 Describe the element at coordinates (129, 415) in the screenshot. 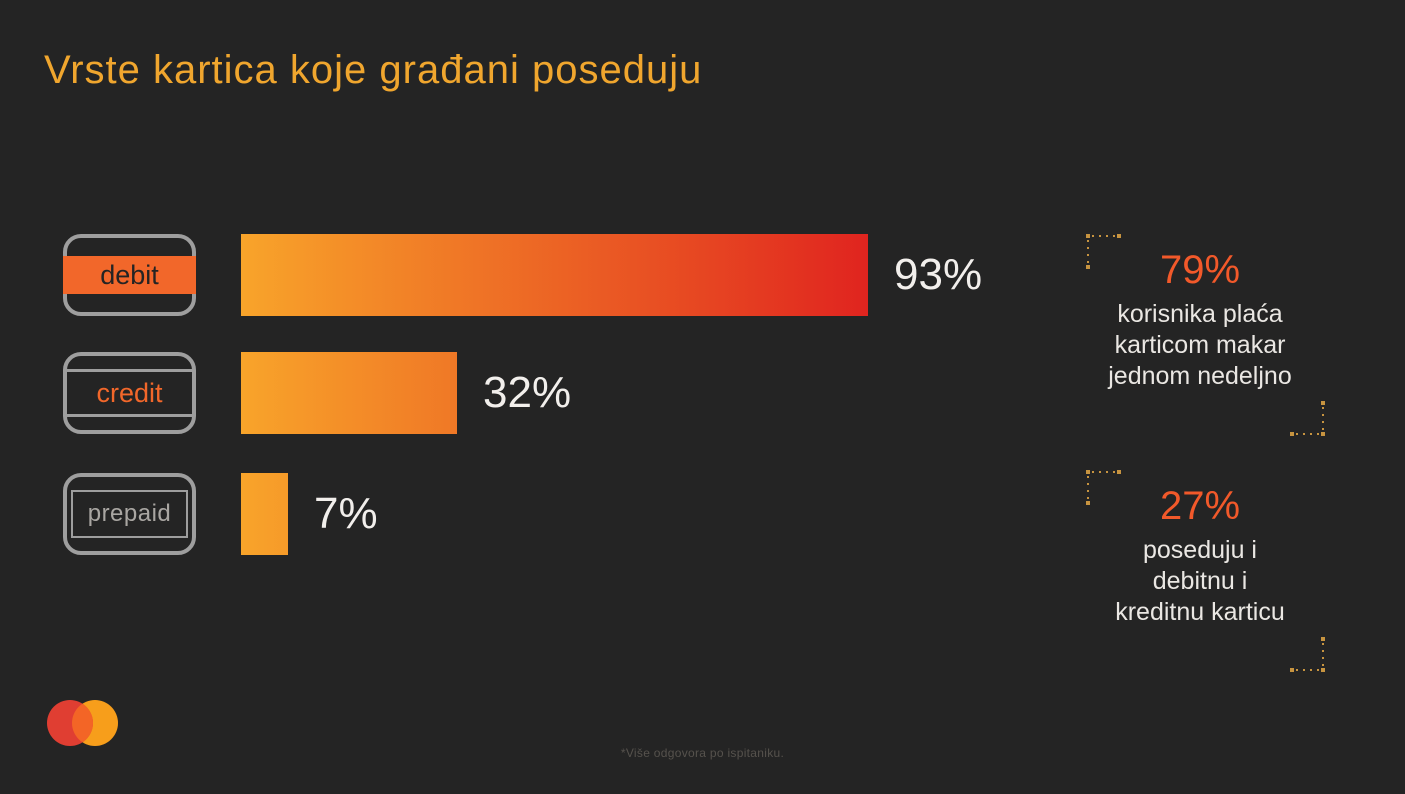

I see `credit-card-bottom-line` at that location.